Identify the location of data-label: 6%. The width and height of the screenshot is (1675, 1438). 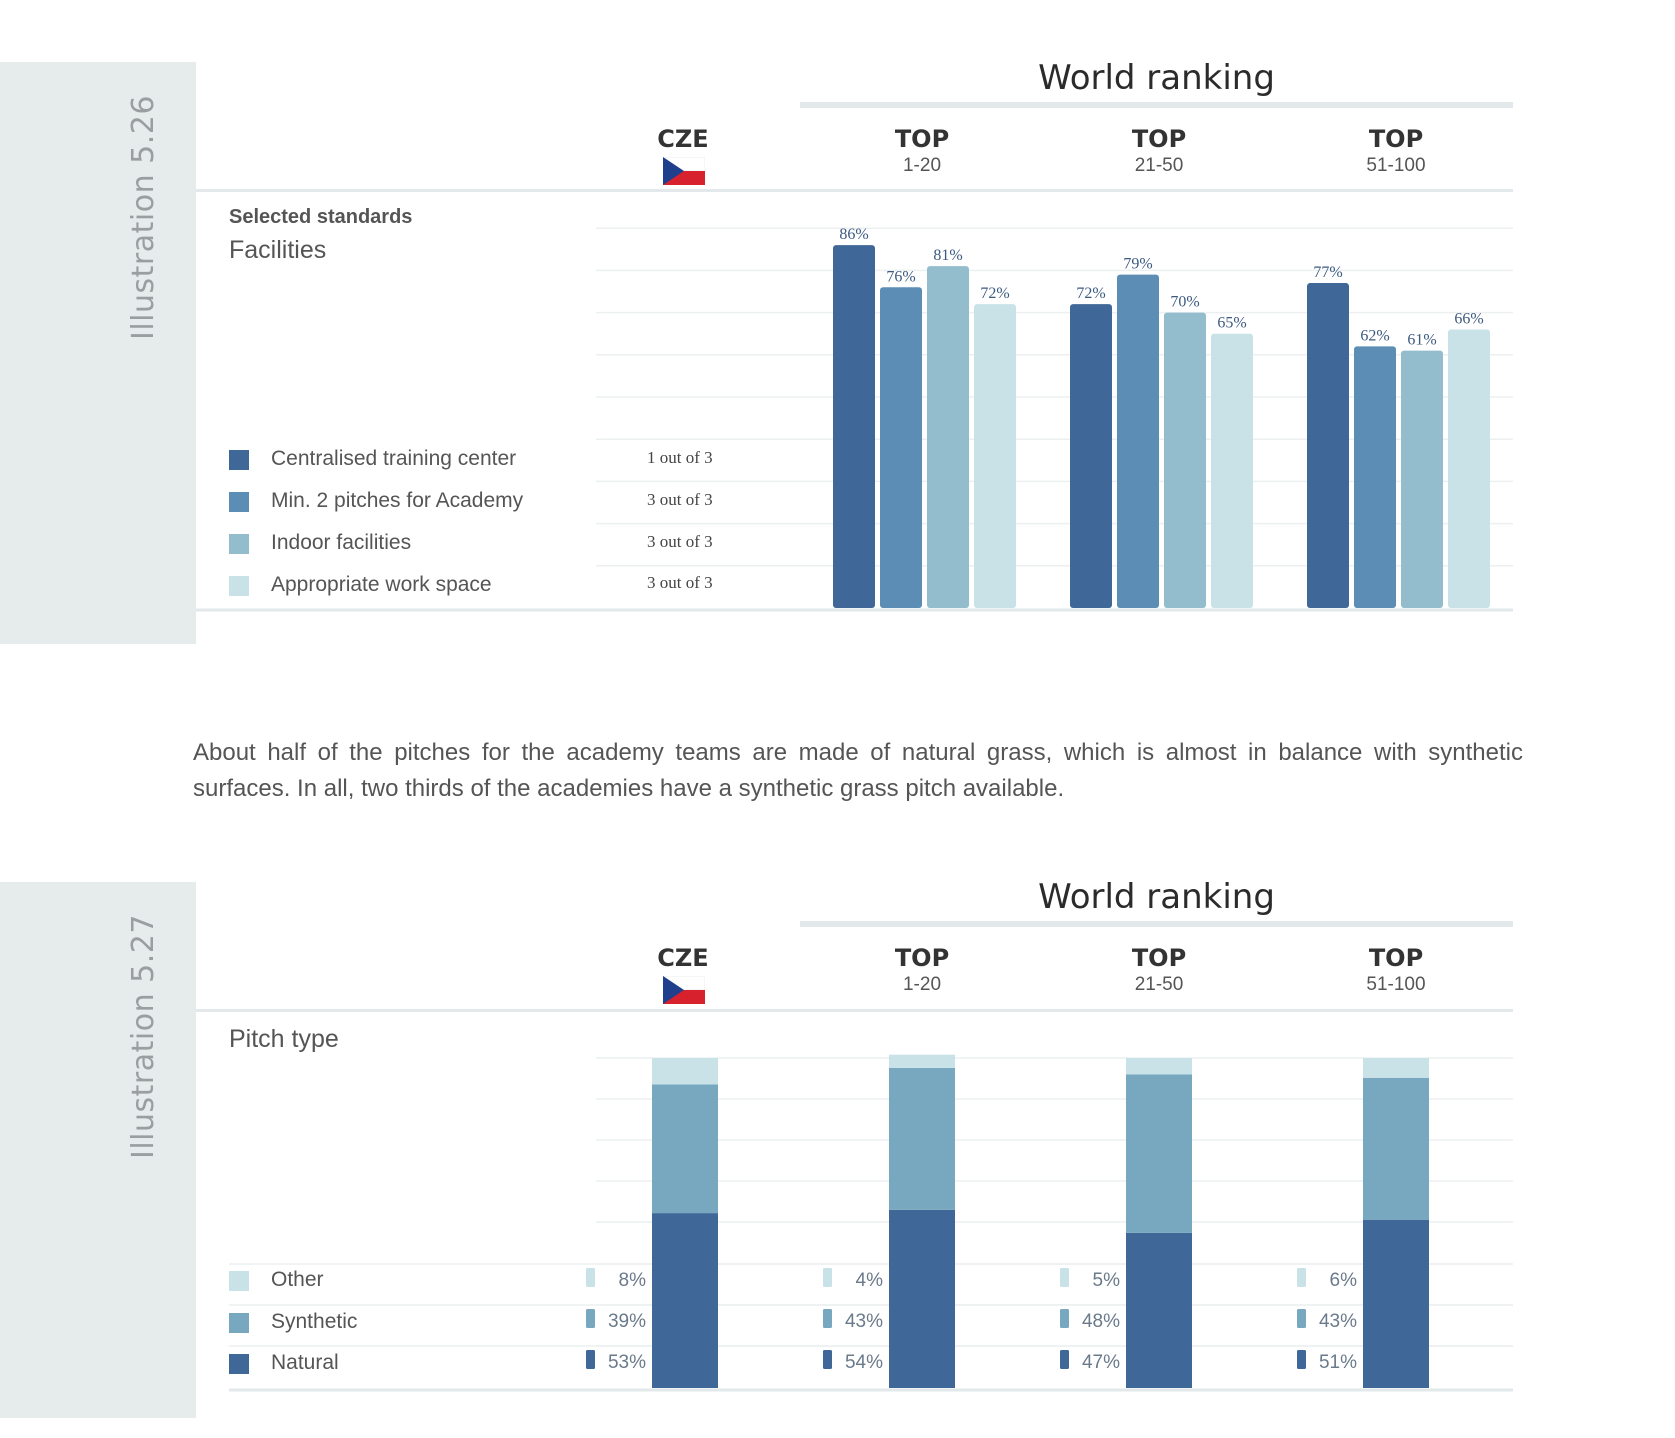
(1344, 1280).